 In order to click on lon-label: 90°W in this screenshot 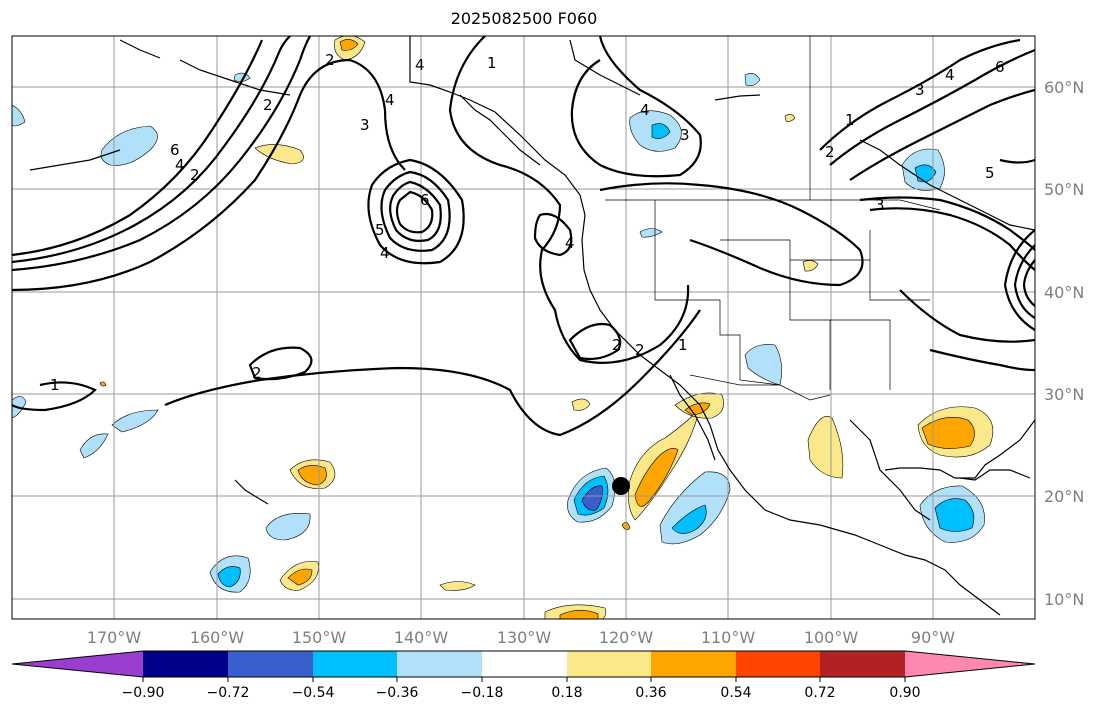, I will do `click(933, 637)`.